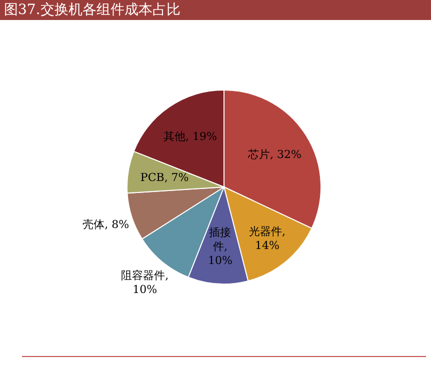 This screenshot has height=385, width=431. What do you see at coordinates (215, 10) in the screenshot?
I see `chart-title: 图37.交换机各组件成本占比` at bounding box center [215, 10].